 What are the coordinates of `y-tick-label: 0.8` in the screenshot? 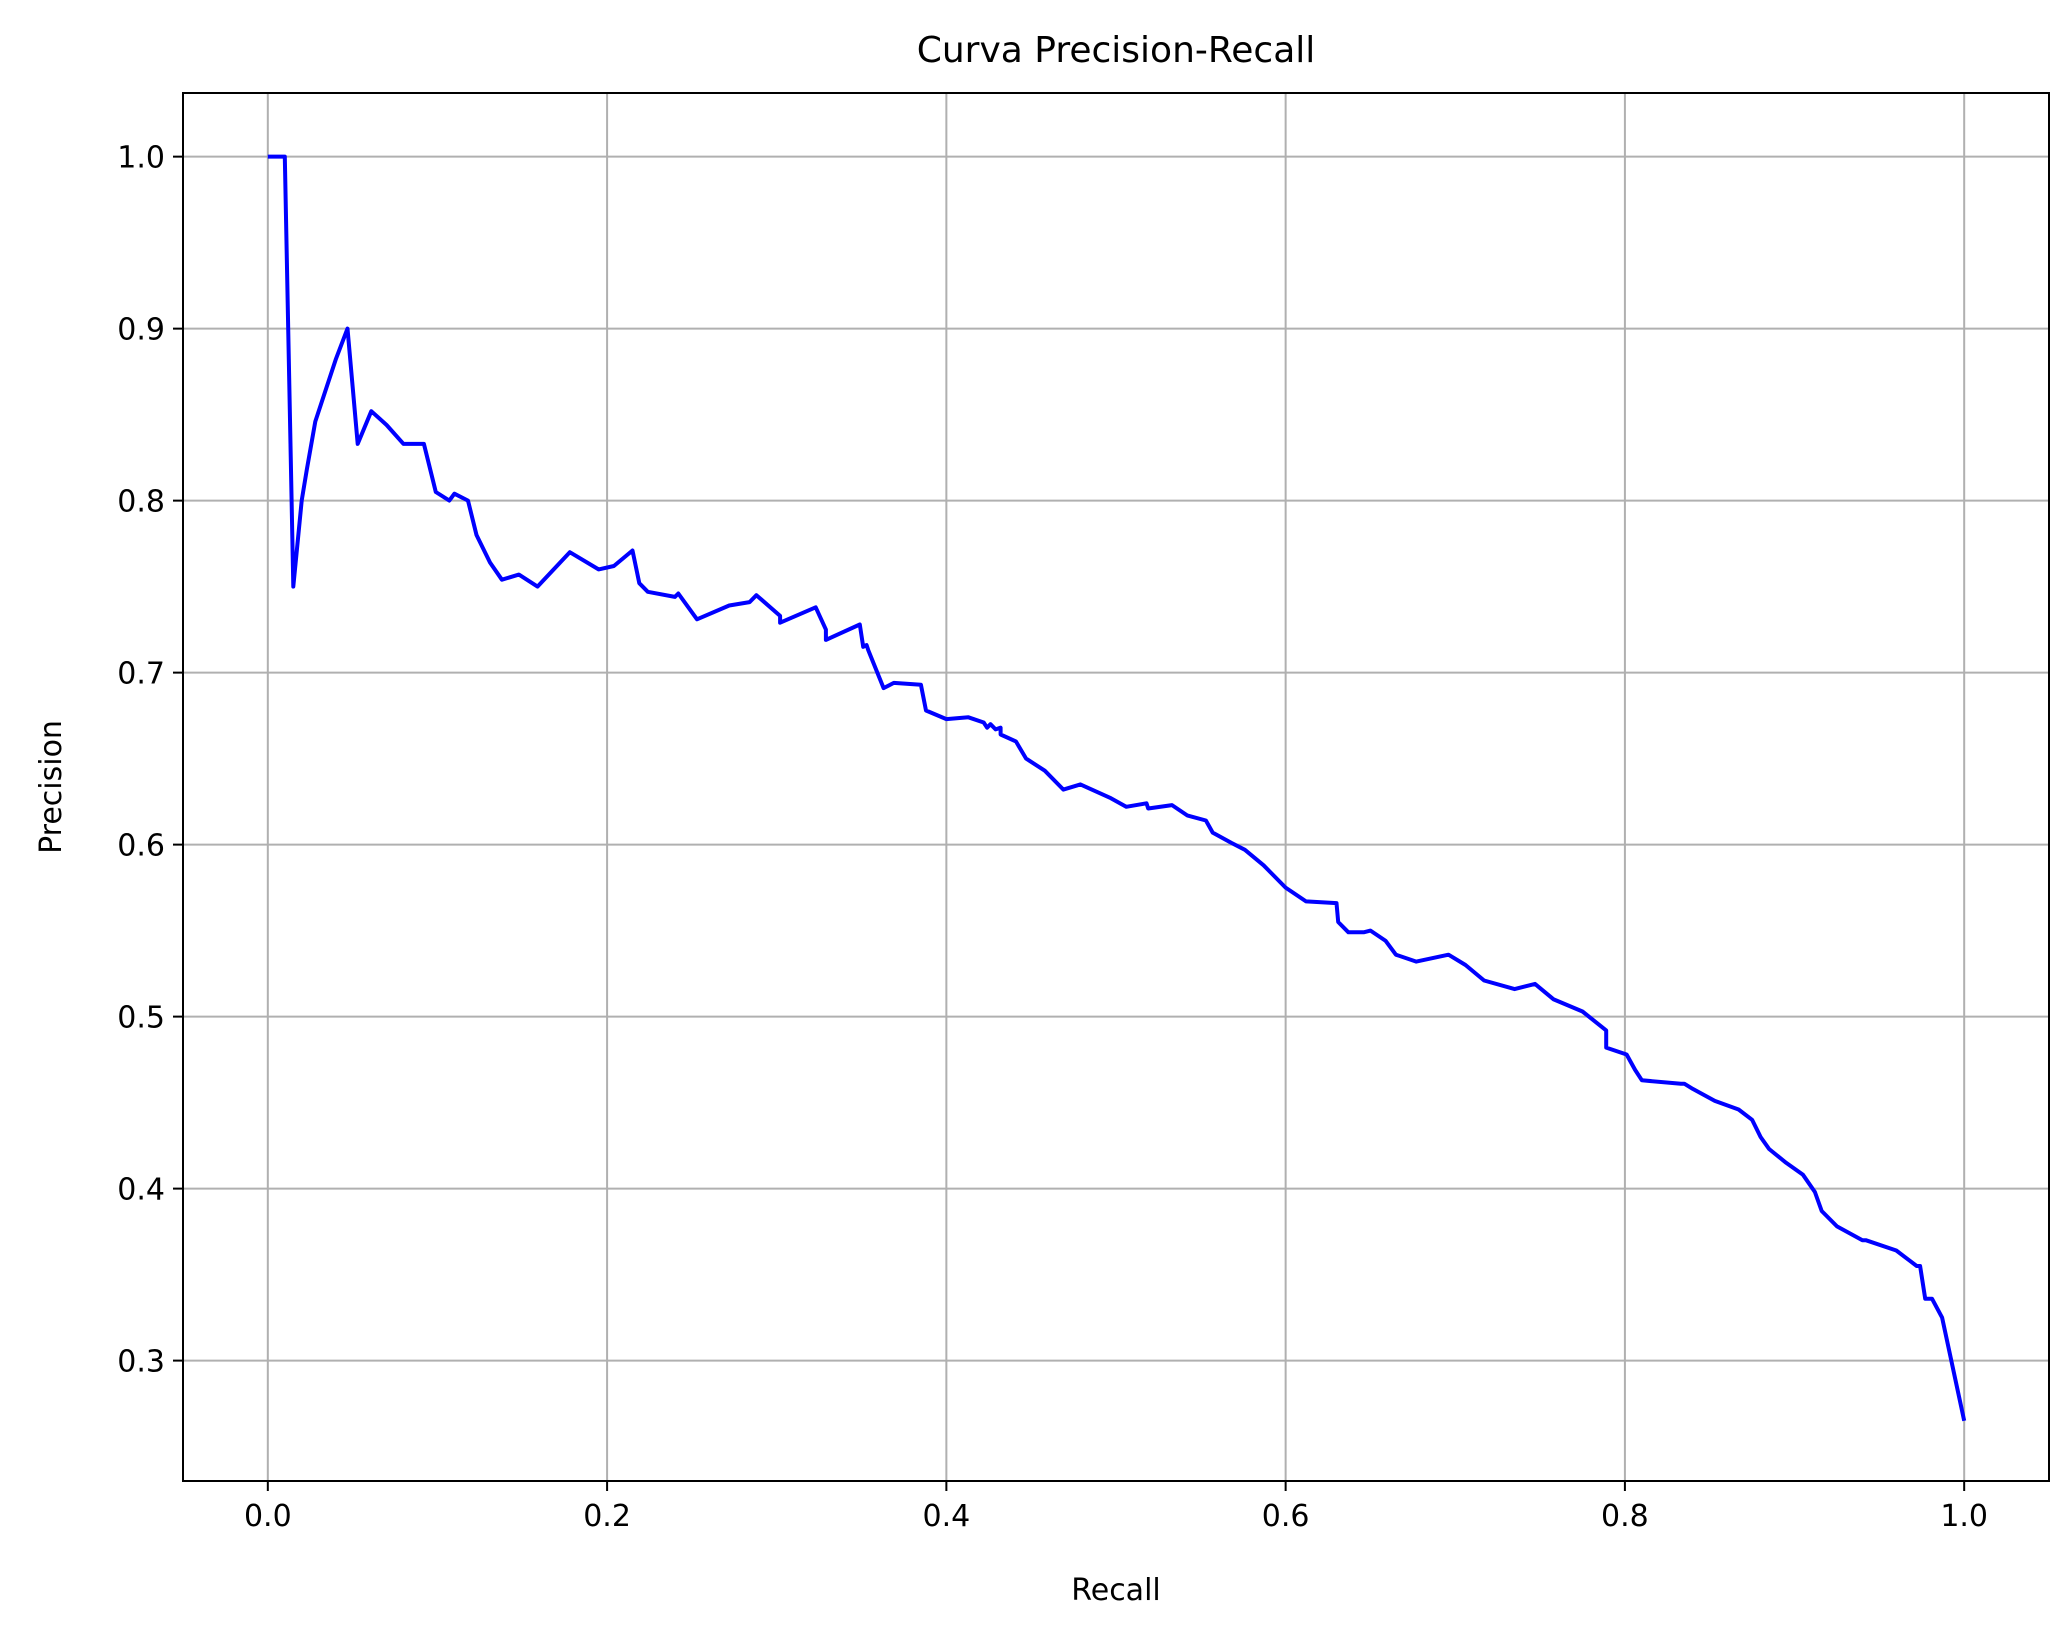 It's located at (141, 502).